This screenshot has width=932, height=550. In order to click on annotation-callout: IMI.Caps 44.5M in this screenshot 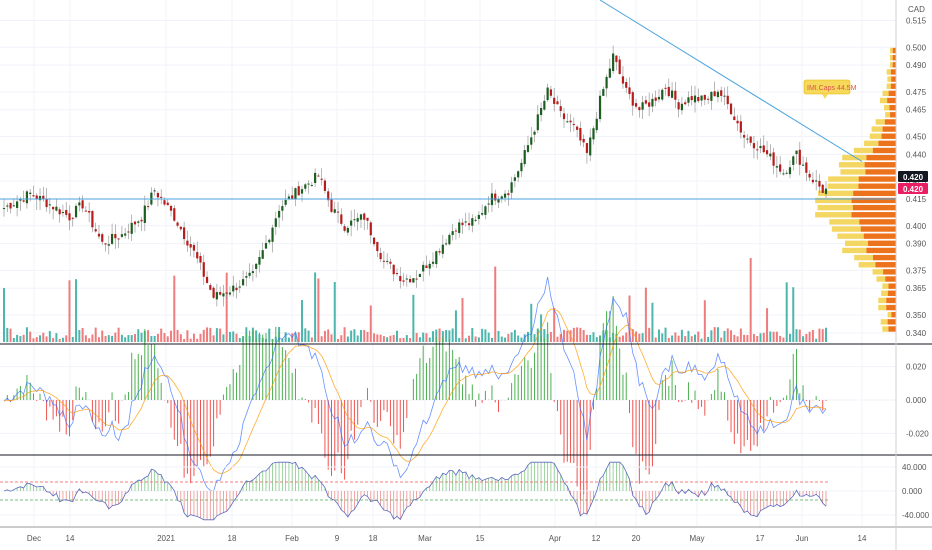, I will do `click(830, 89)`.